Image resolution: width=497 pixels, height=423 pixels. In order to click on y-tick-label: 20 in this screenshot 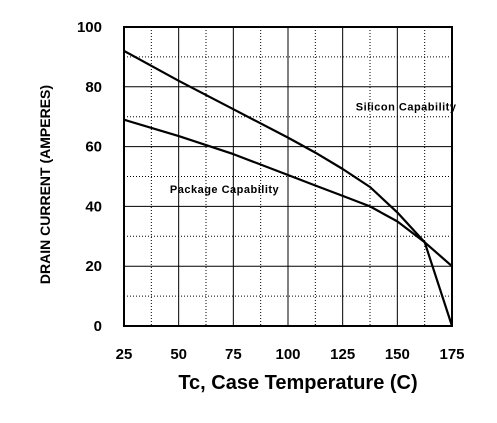, I will do `click(93, 266)`.